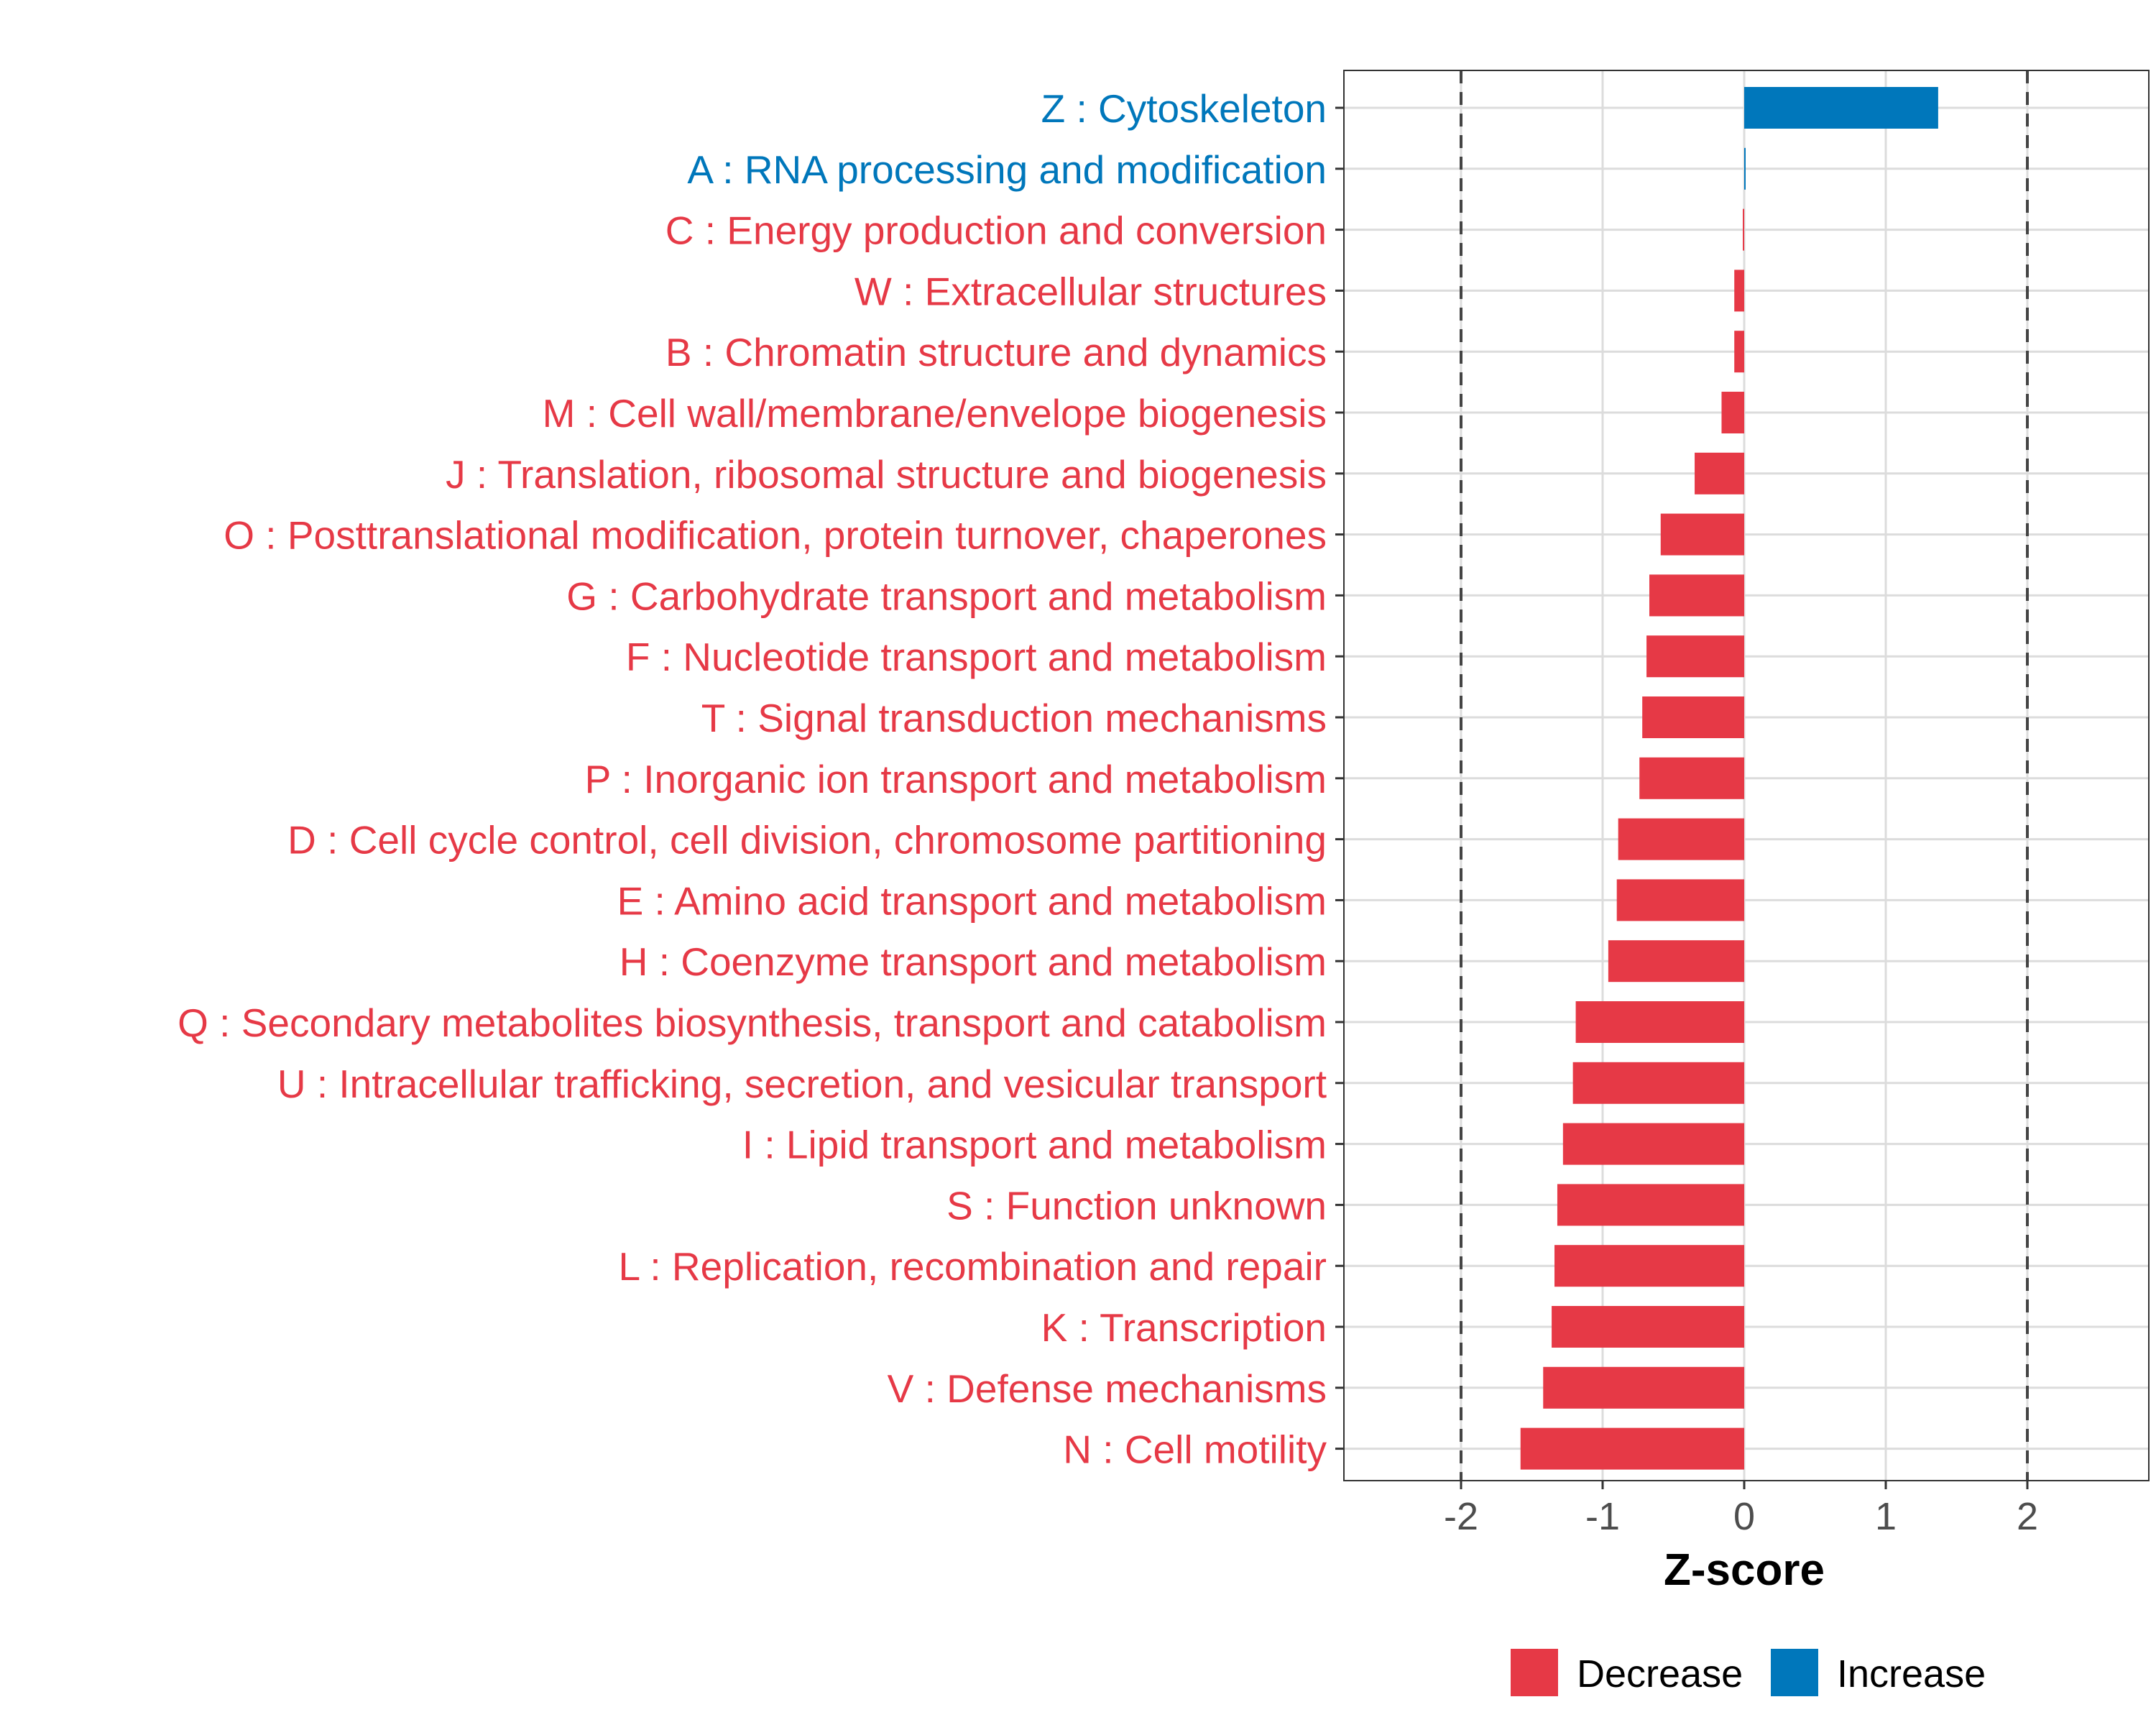  I want to click on category-label-2: C : Energy production and conversion, so click(996, 230).